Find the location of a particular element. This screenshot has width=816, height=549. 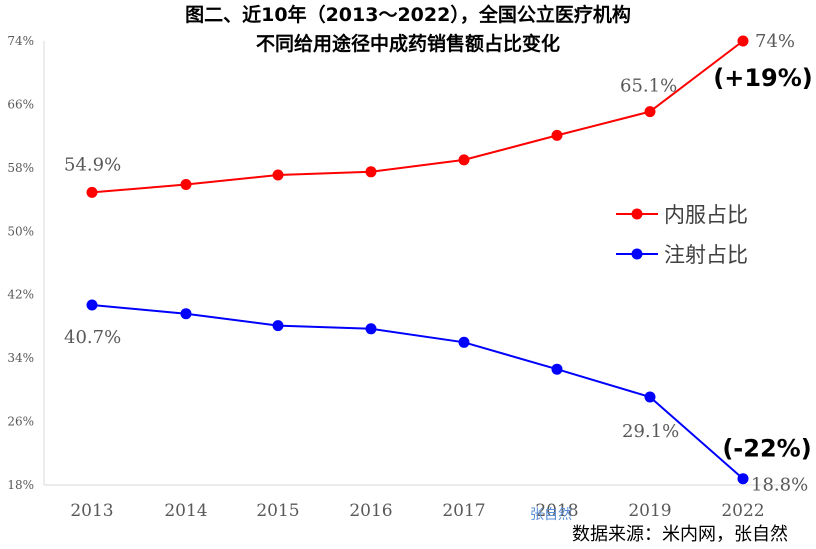

y-tick-label: 74% is located at coordinates (20, 41).